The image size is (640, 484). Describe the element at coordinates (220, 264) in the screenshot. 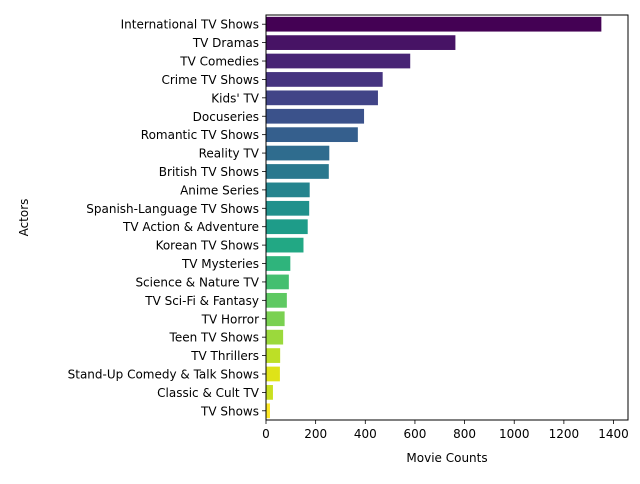

I see `y-tick-label: TV Mysteries` at that location.